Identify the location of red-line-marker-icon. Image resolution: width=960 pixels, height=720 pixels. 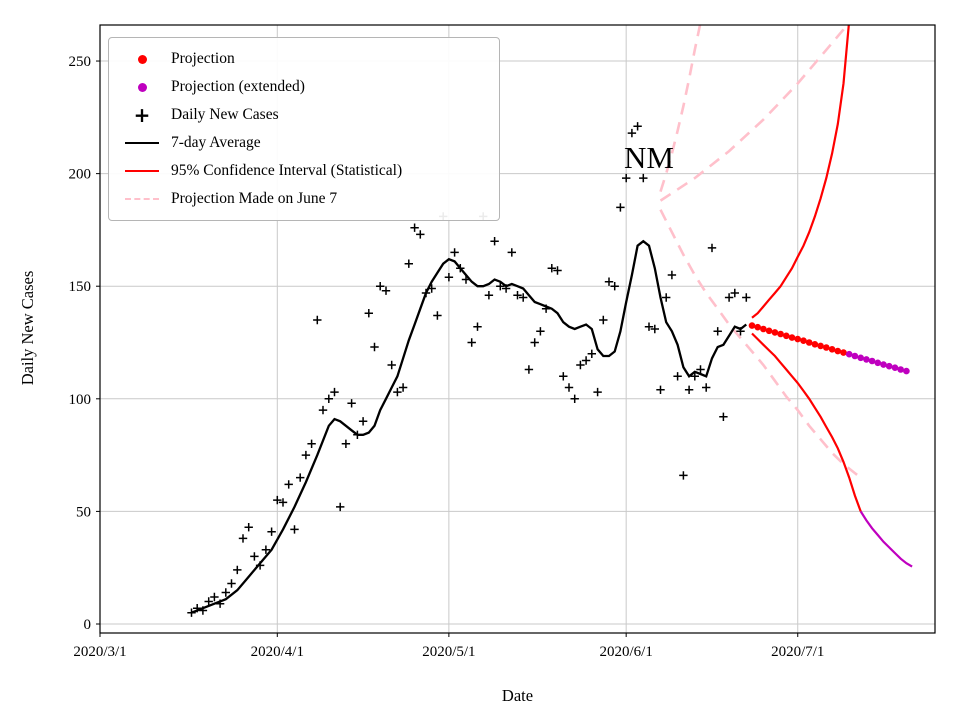
(142, 171).